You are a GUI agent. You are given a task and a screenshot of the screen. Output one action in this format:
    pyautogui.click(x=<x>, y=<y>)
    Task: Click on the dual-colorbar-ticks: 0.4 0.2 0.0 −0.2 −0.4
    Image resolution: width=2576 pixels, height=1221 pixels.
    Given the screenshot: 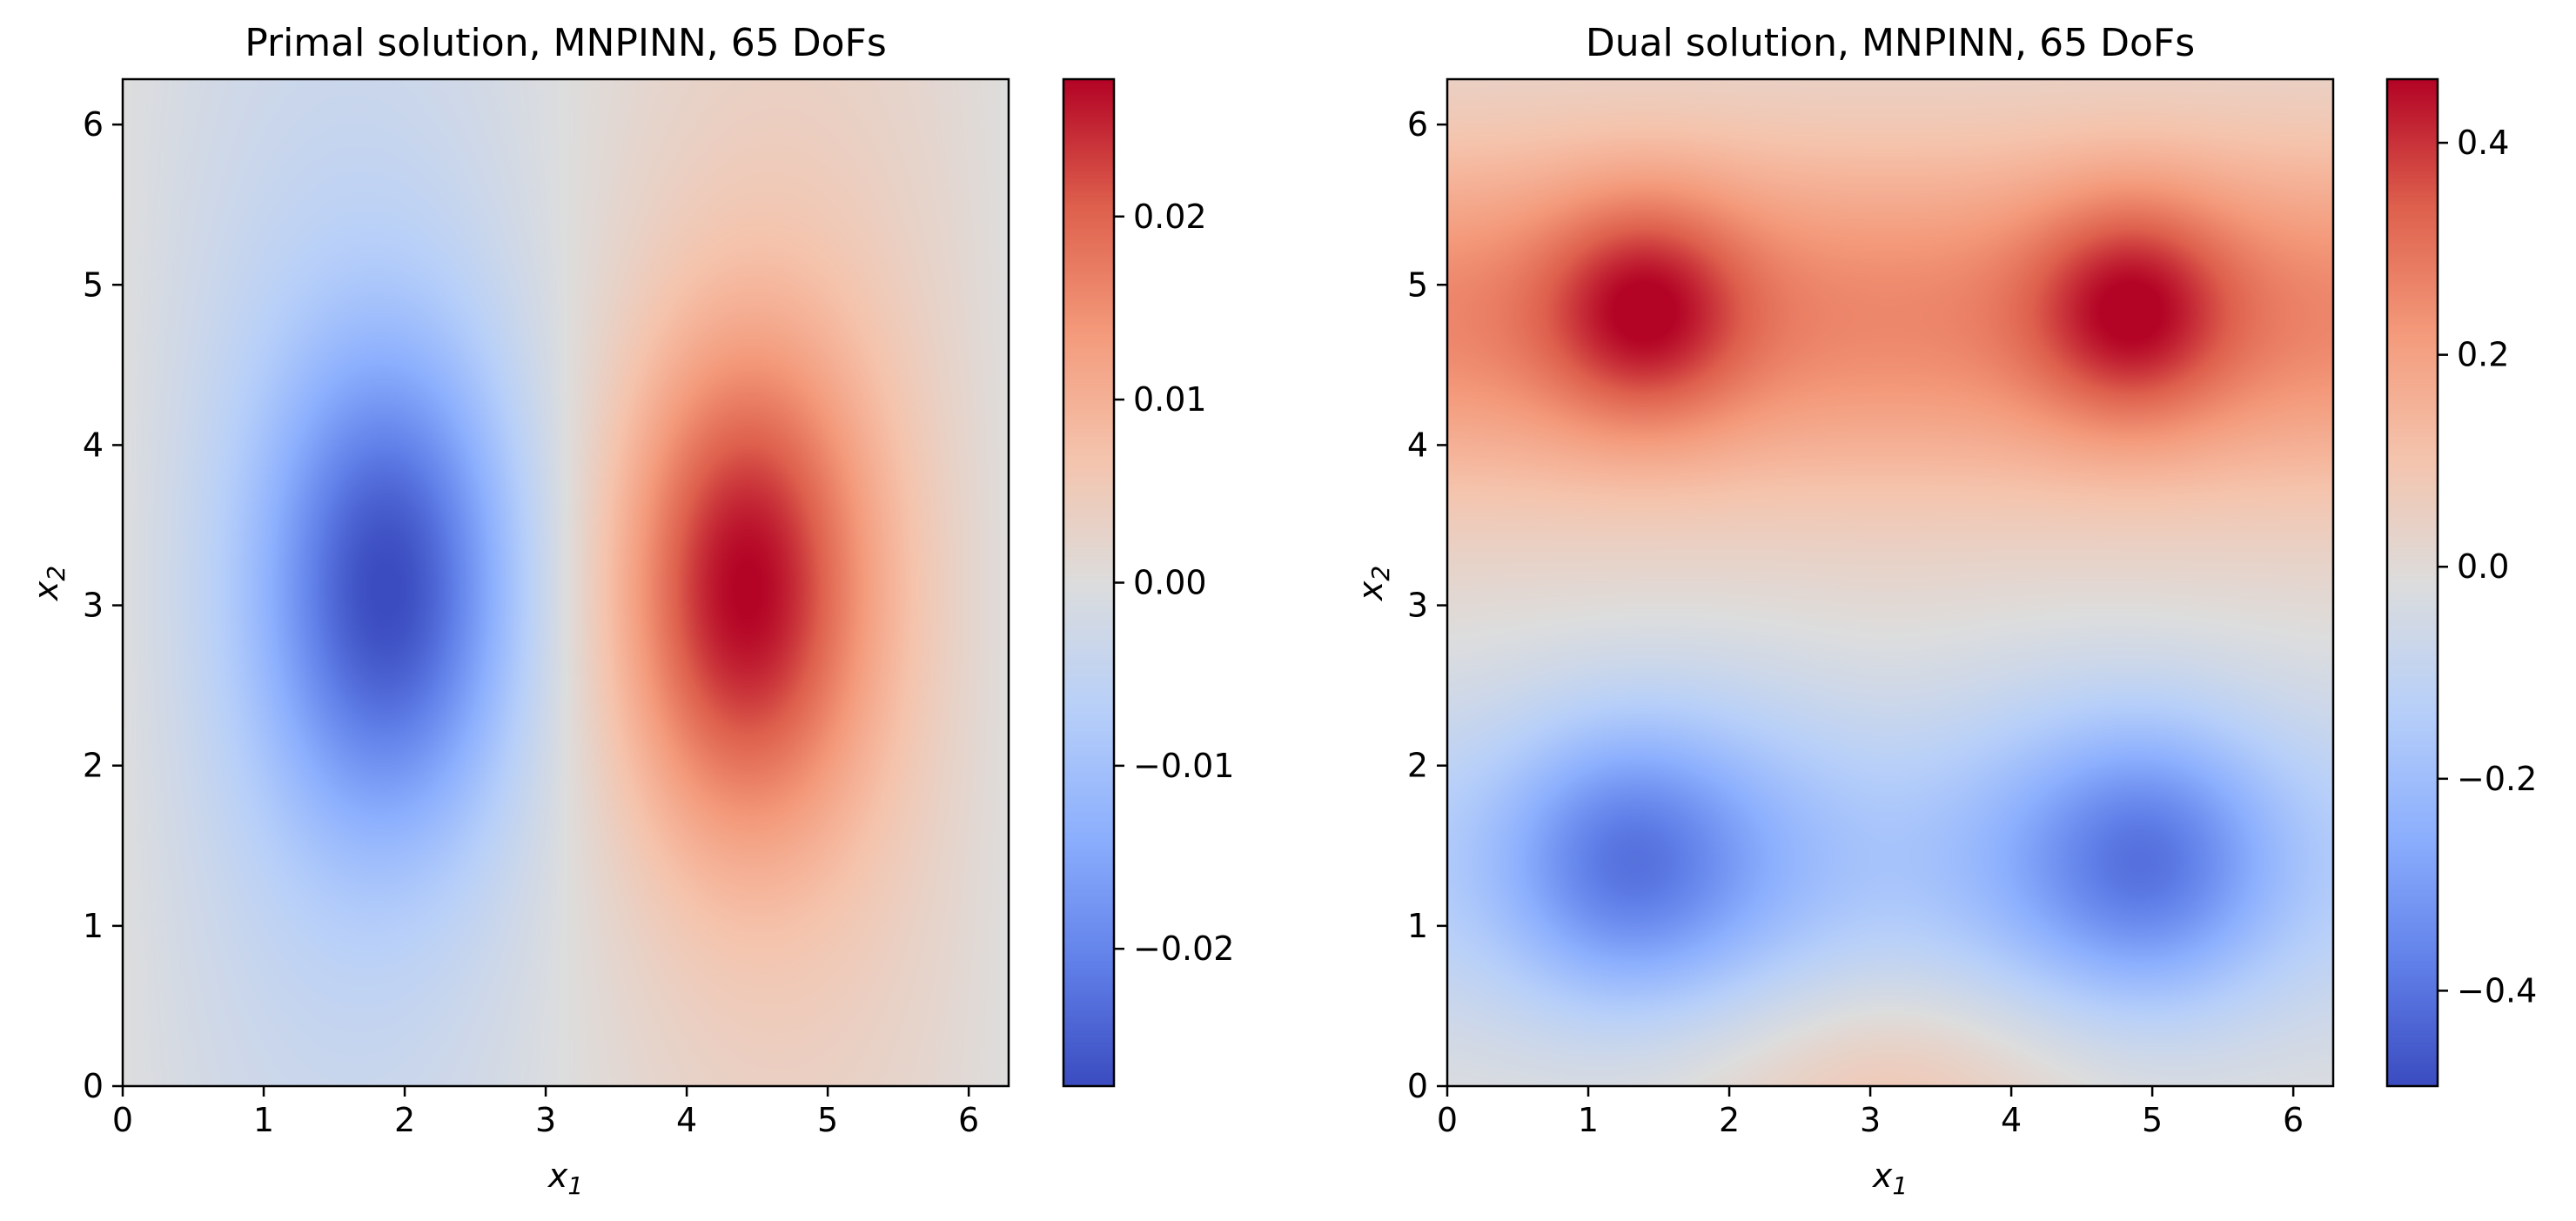 What is the action you would take?
    pyautogui.click(x=2487, y=567)
    